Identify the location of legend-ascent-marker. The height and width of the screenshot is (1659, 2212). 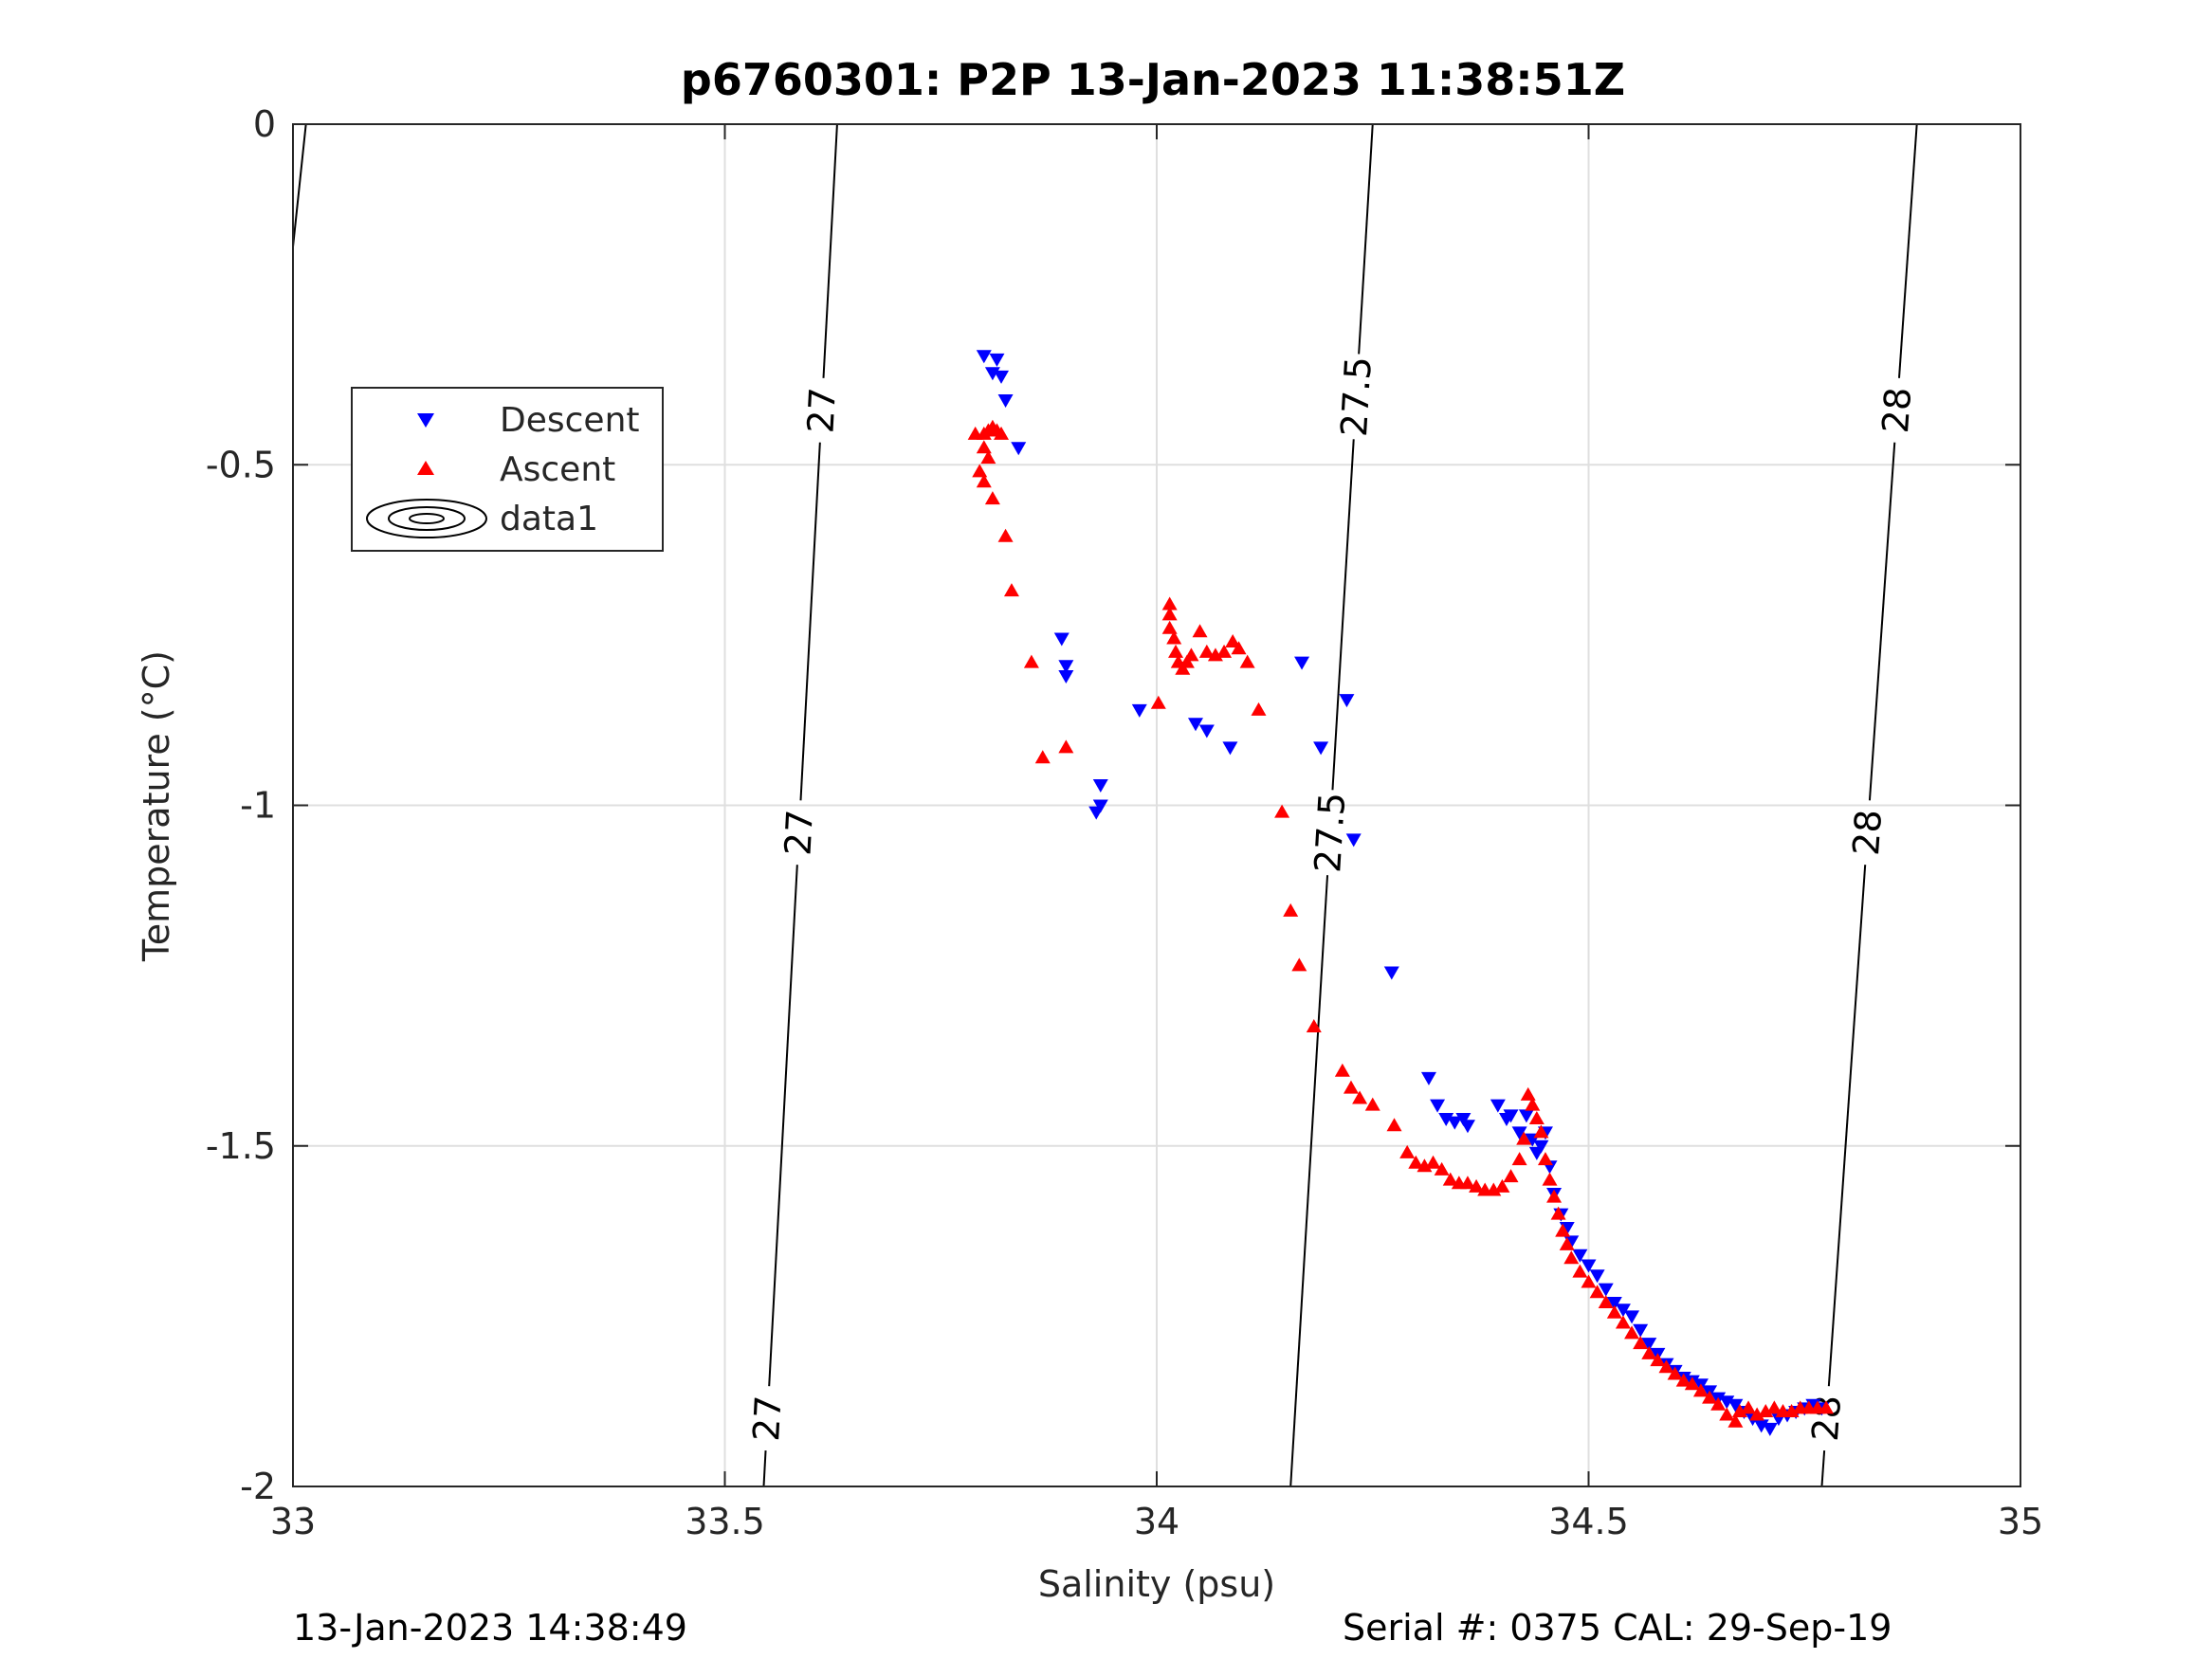
(425, 468).